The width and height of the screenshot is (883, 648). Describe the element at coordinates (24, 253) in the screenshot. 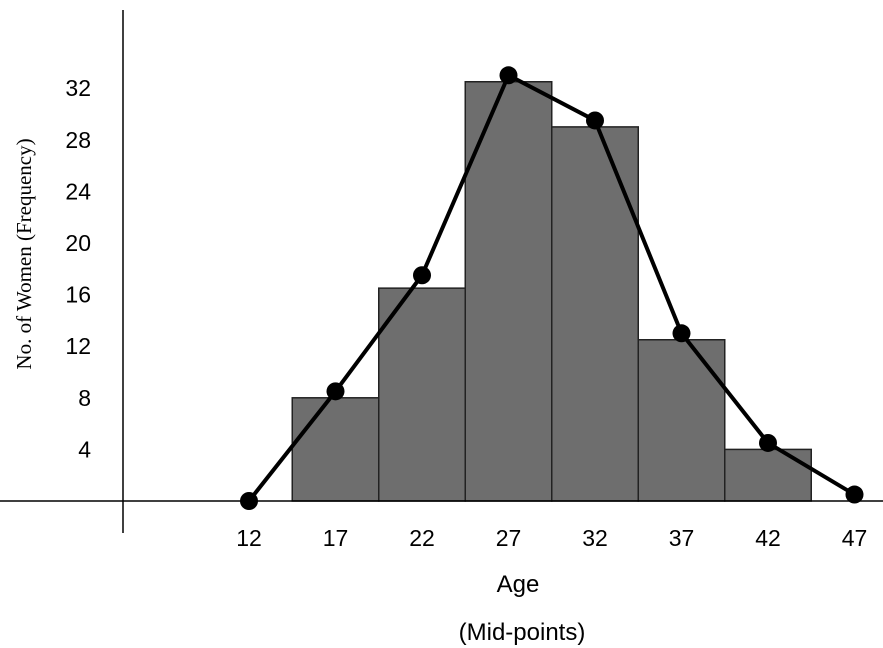

I see `y-axis-label: No. of Women (Frequency)` at that location.